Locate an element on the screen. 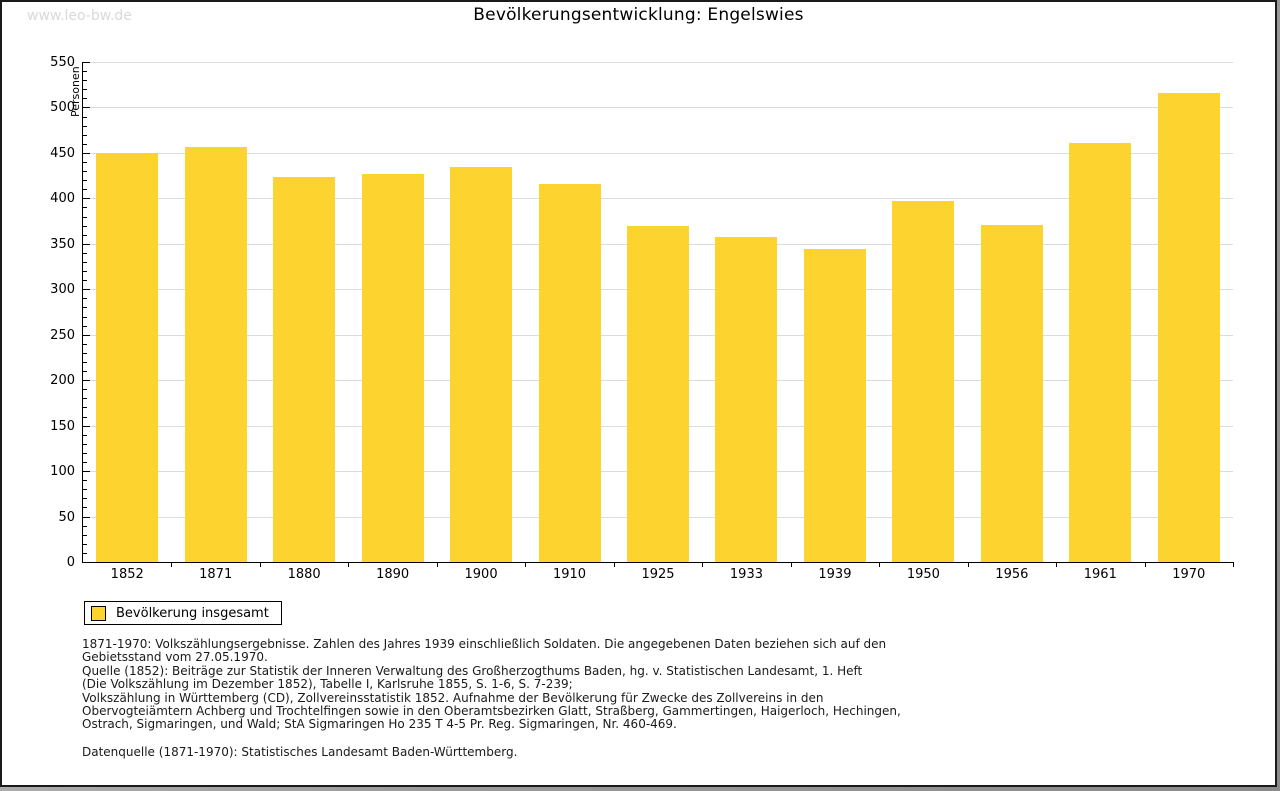  y-tick-label: 100 is located at coordinates (62, 472).